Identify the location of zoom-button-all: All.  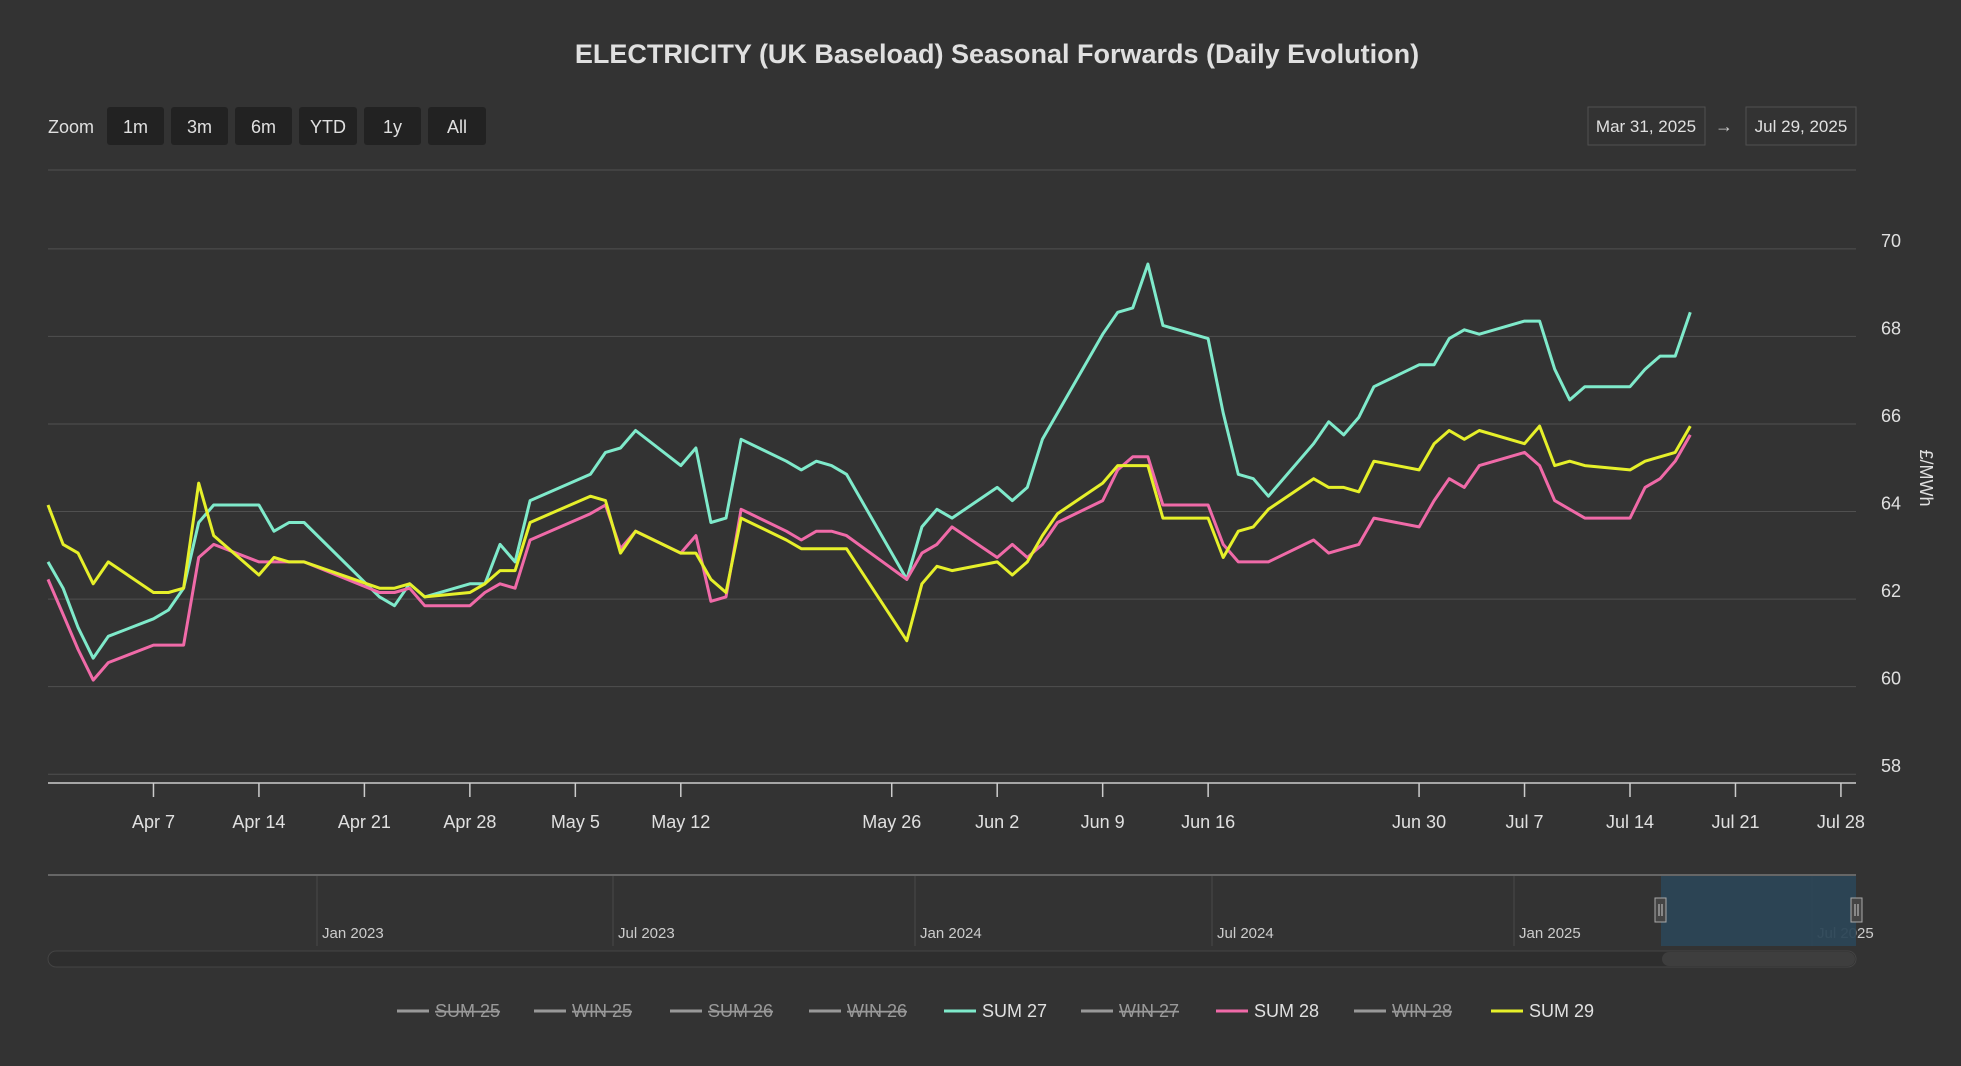
(457, 126).